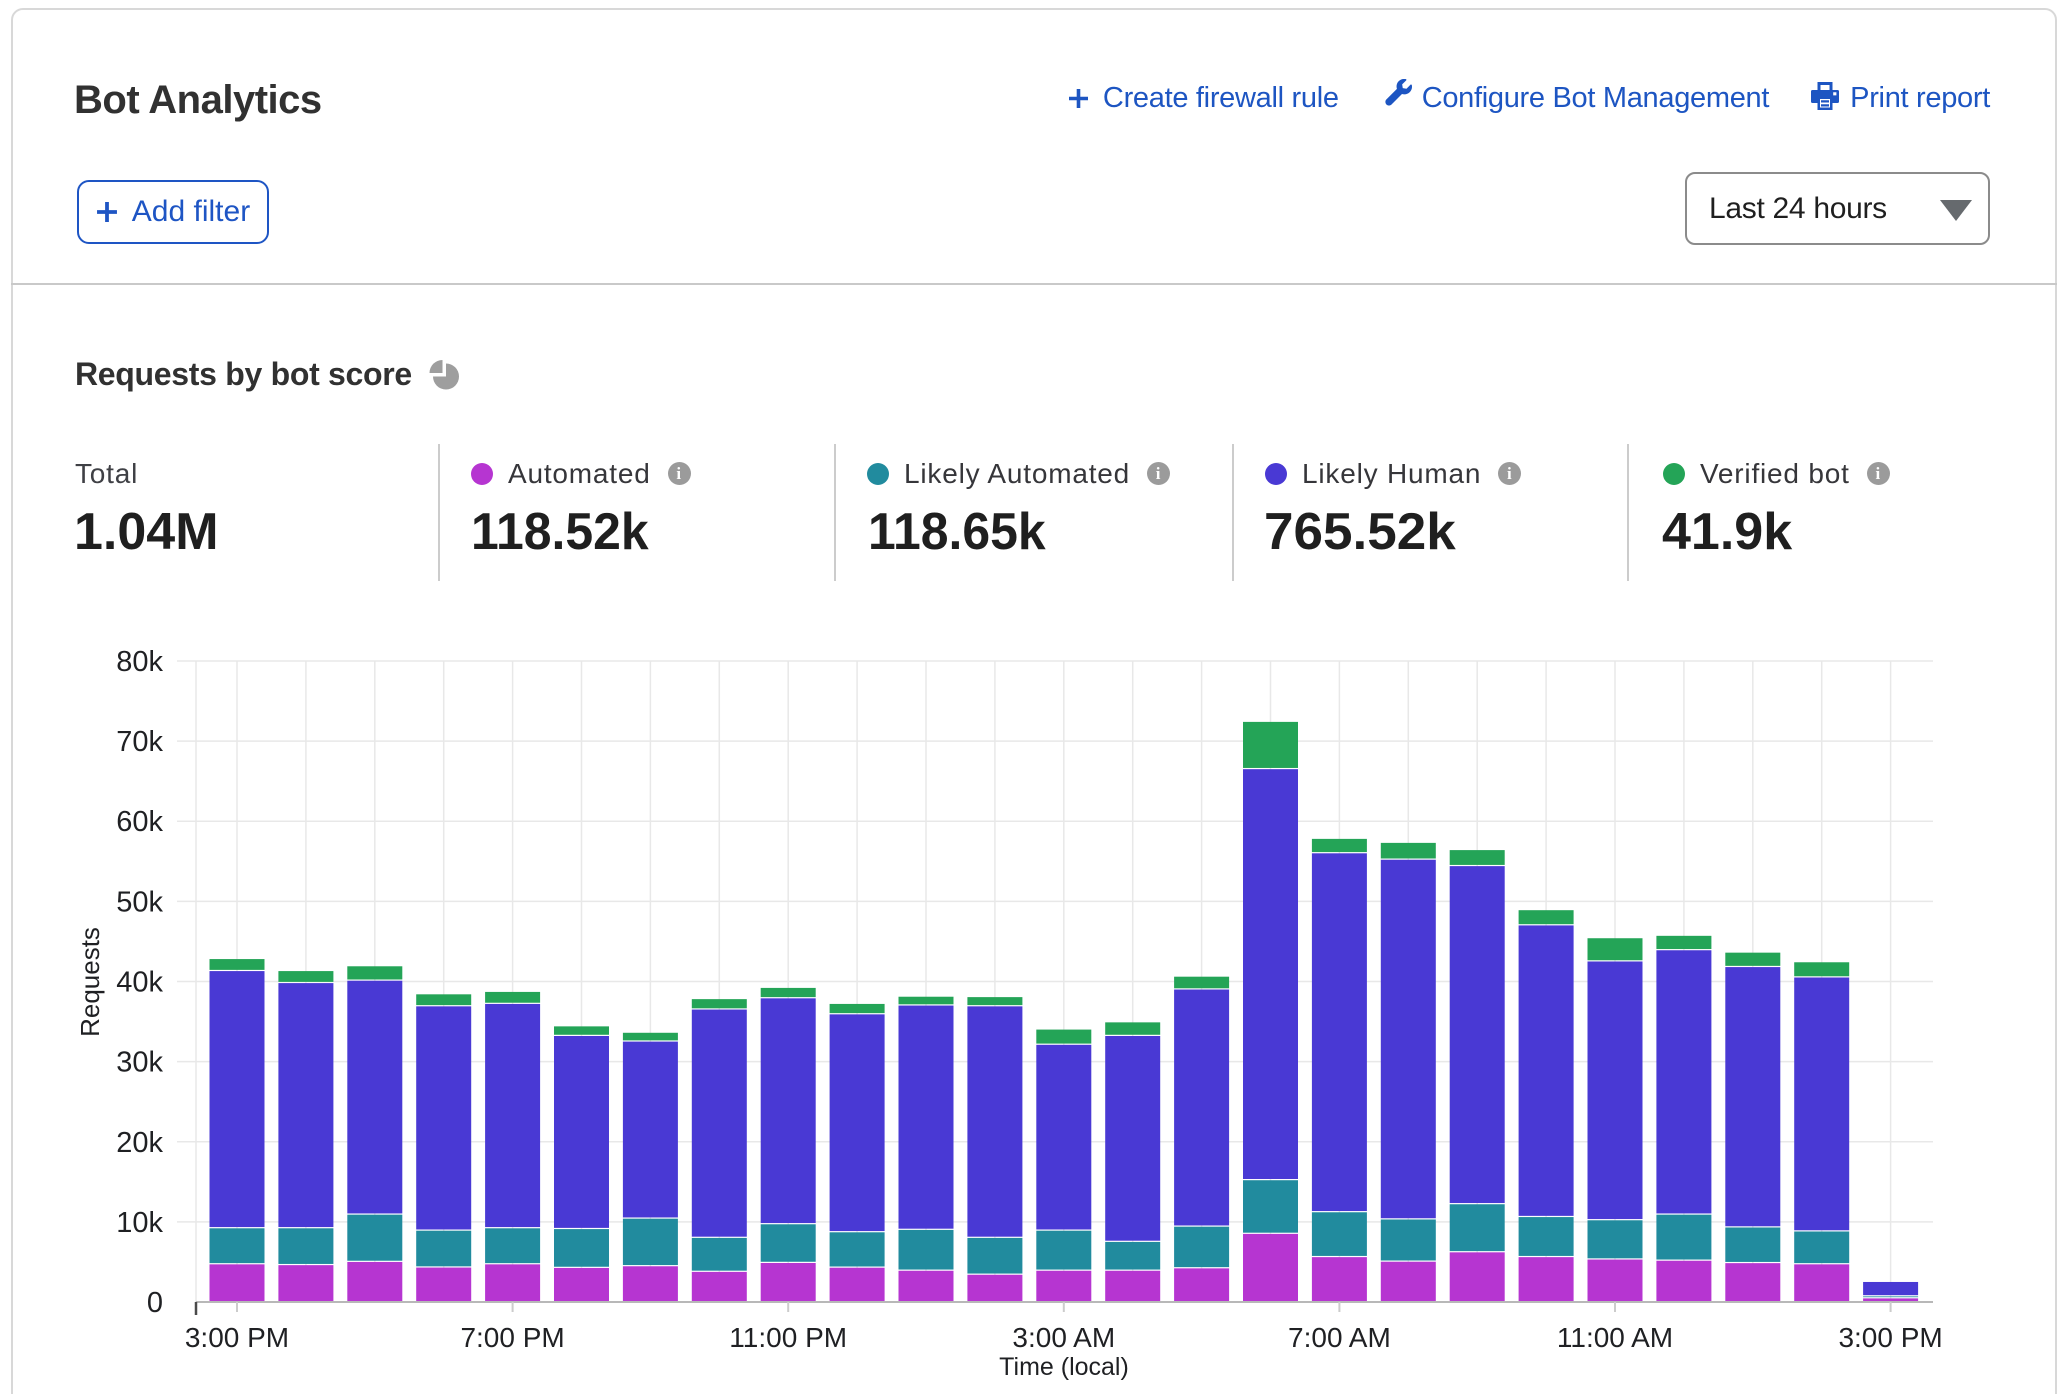 The height and width of the screenshot is (1394, 2070). What do you see at coordinates (512, 1337) in the screenshot?
I see `svg-text: 7:00 PM` at bounding box center [512, 1337].